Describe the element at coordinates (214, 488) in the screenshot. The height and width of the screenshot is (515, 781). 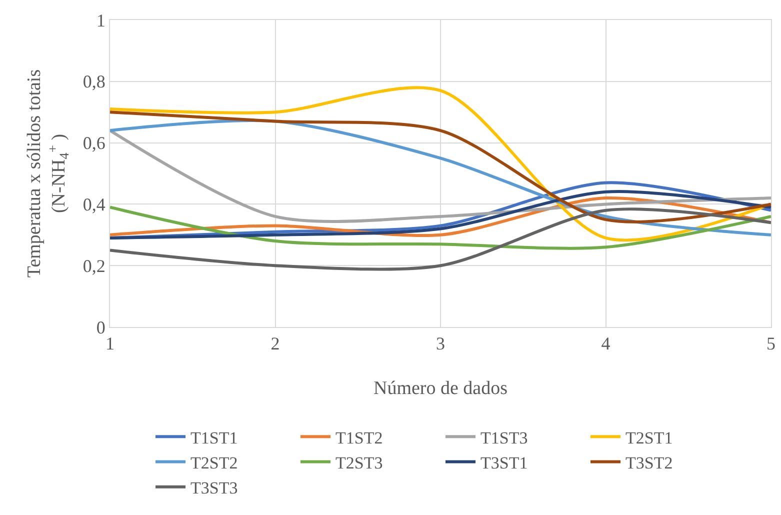
I see `legend-label: T3ST3` at that location.